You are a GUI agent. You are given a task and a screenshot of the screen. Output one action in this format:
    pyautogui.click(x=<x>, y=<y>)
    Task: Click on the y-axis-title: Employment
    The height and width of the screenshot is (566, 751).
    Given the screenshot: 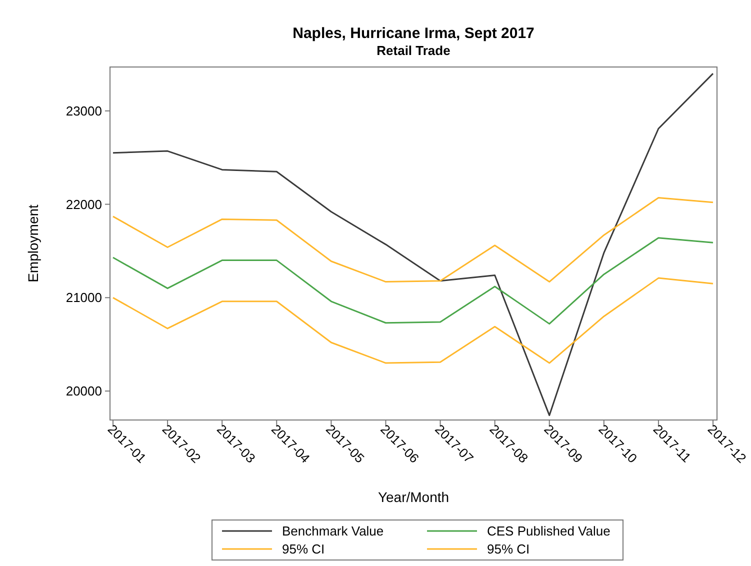 What is the action you would take?
    pyautogui.click(x=33, y=243)
    